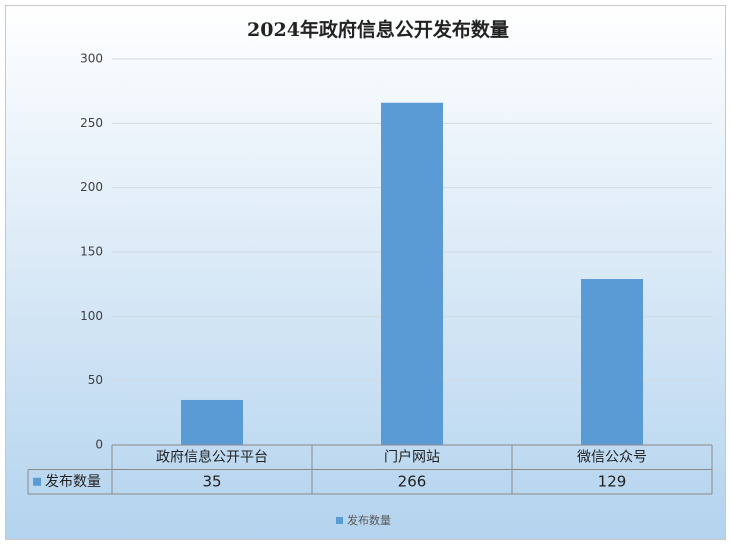 The height and width of the screenshot is (545, 731). I want to click on x-tick-label: 微信公众号, so click(612, 457).